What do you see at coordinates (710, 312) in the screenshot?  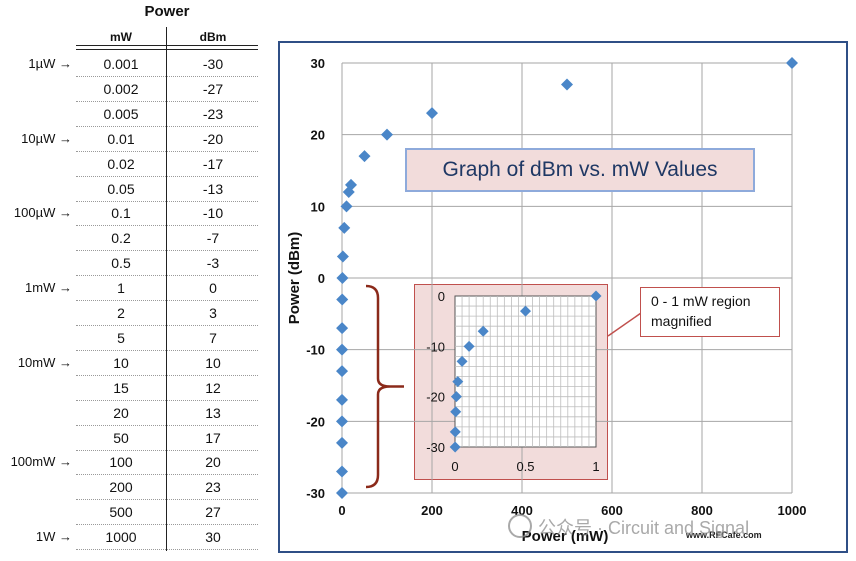 I see `inset-callout: 0 - 1 mW region magnified` at bounding box center [710, 312].